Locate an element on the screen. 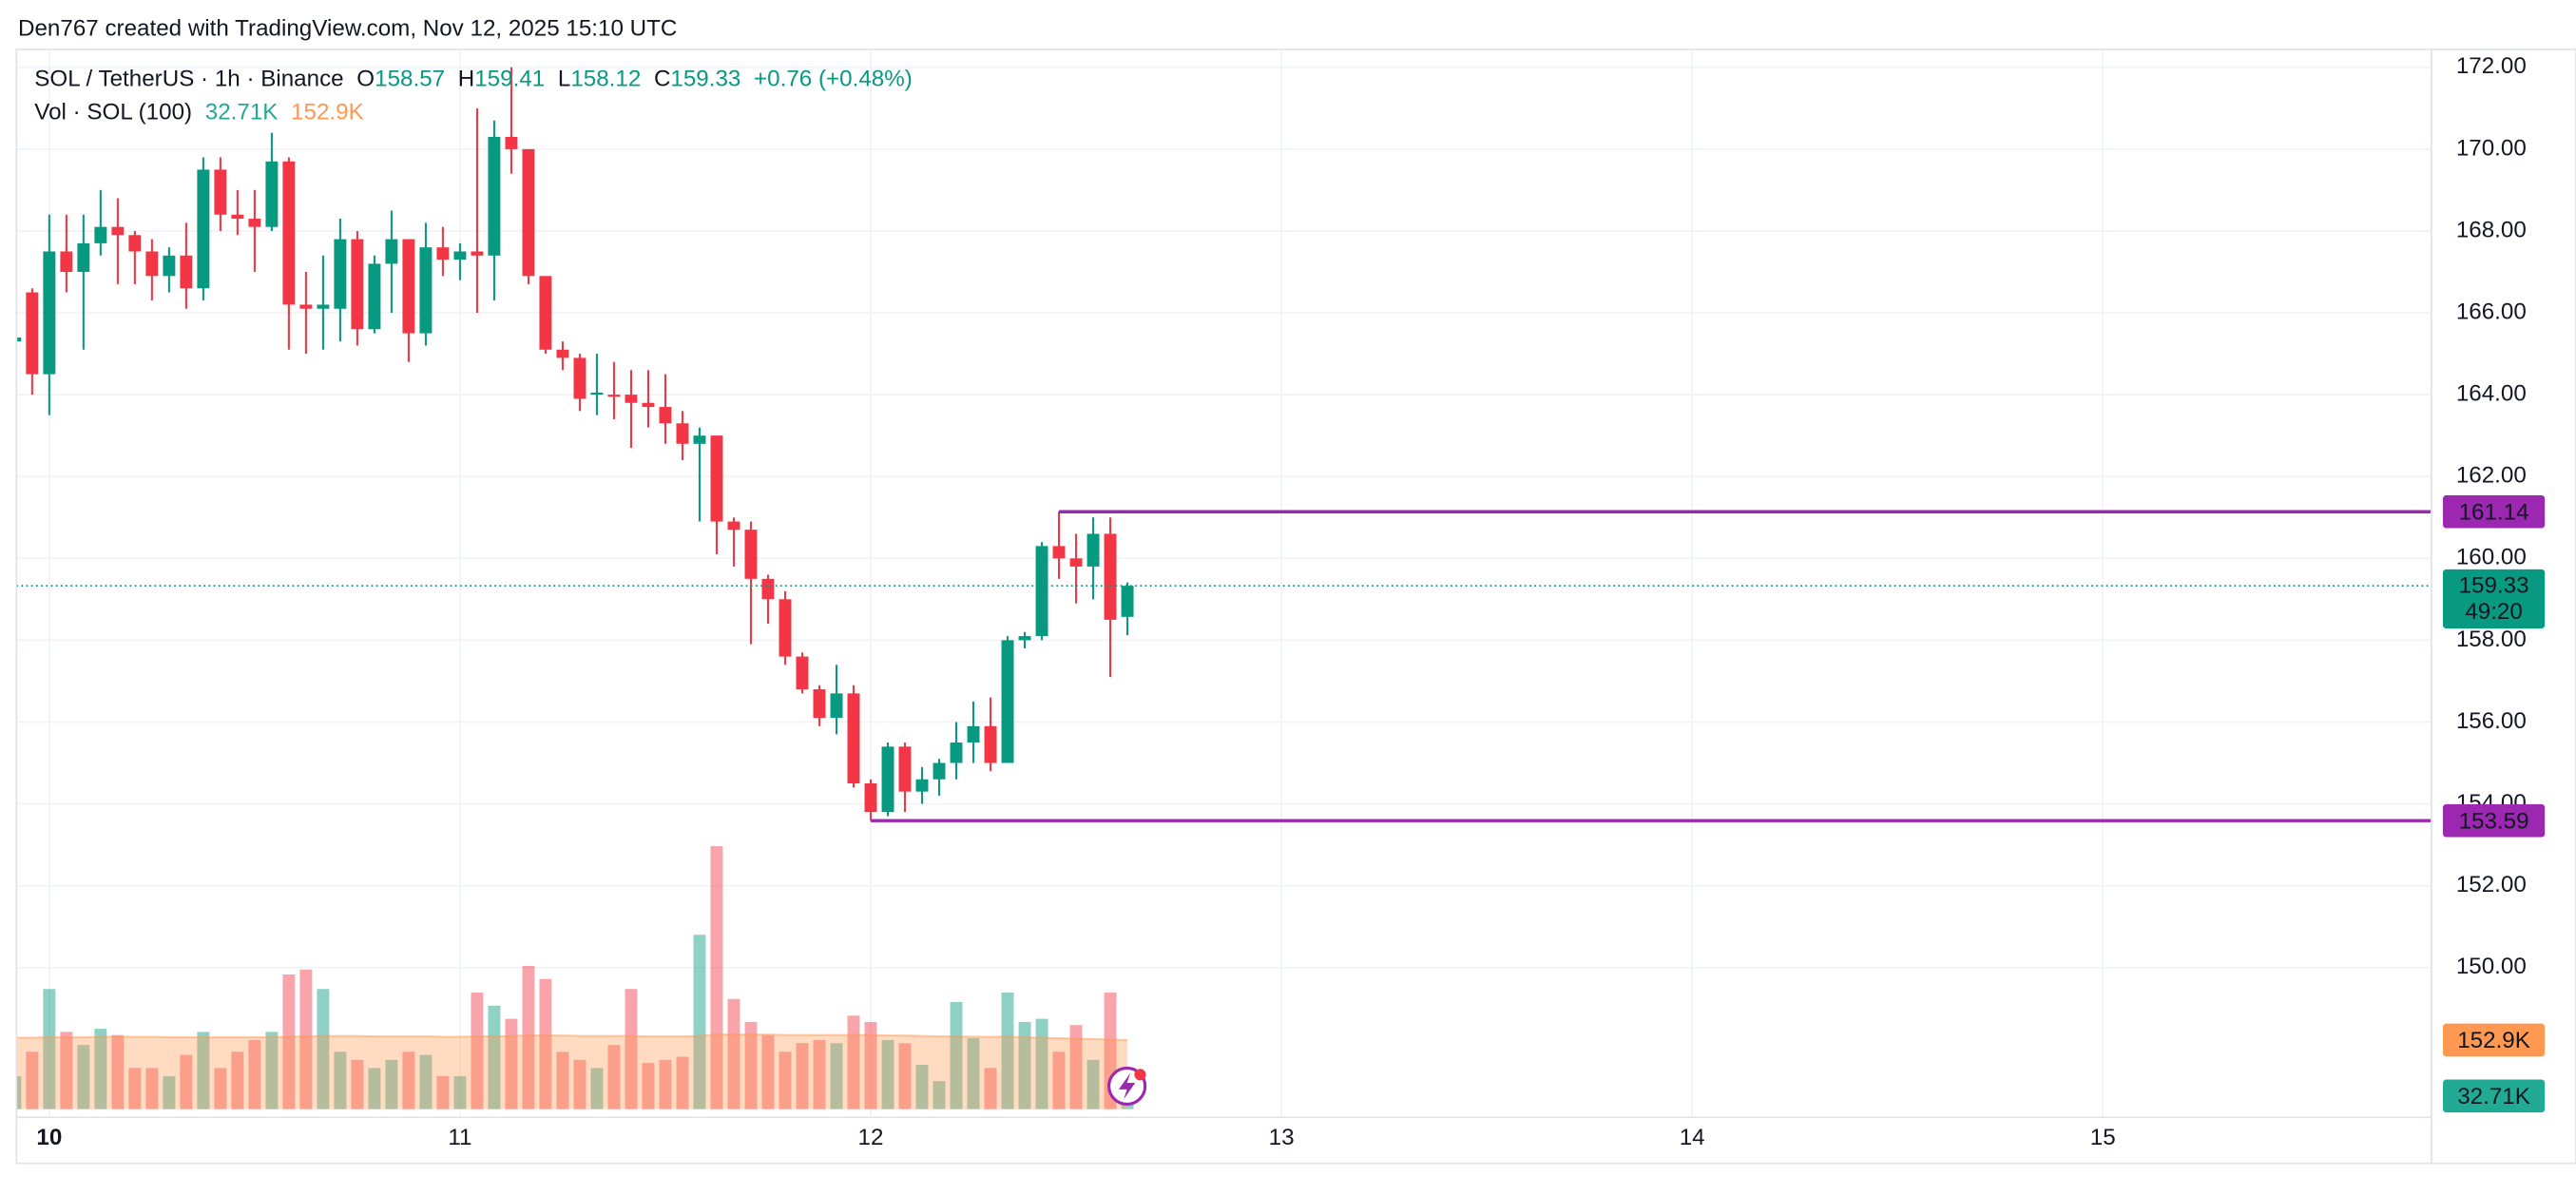 The height and width of the screenshot is (1177, 2576). y-tick-label: 160.00 is located at coordinates (2491, 558).